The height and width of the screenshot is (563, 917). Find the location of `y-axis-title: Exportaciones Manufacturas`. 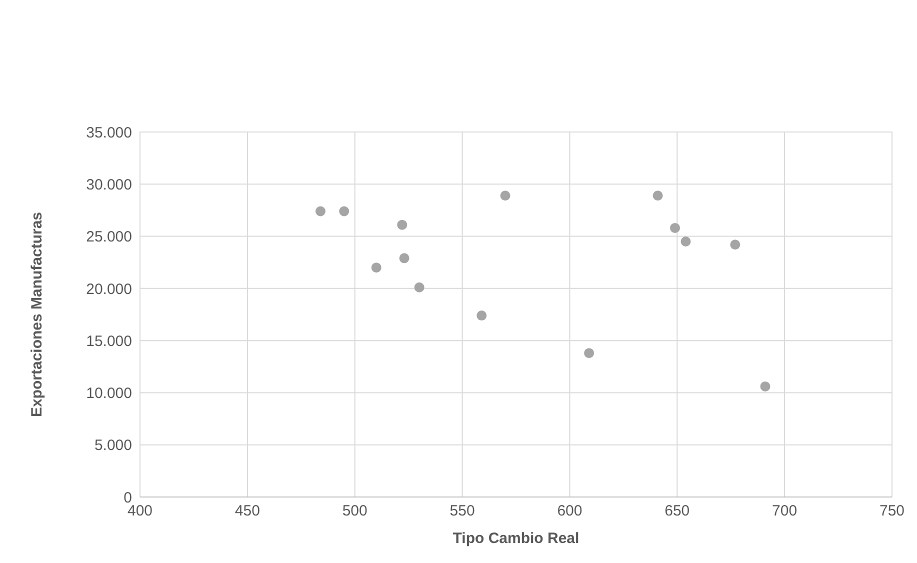

y-axis-title: Exportaciones Manufacturas is located at coordinates (37, 315).